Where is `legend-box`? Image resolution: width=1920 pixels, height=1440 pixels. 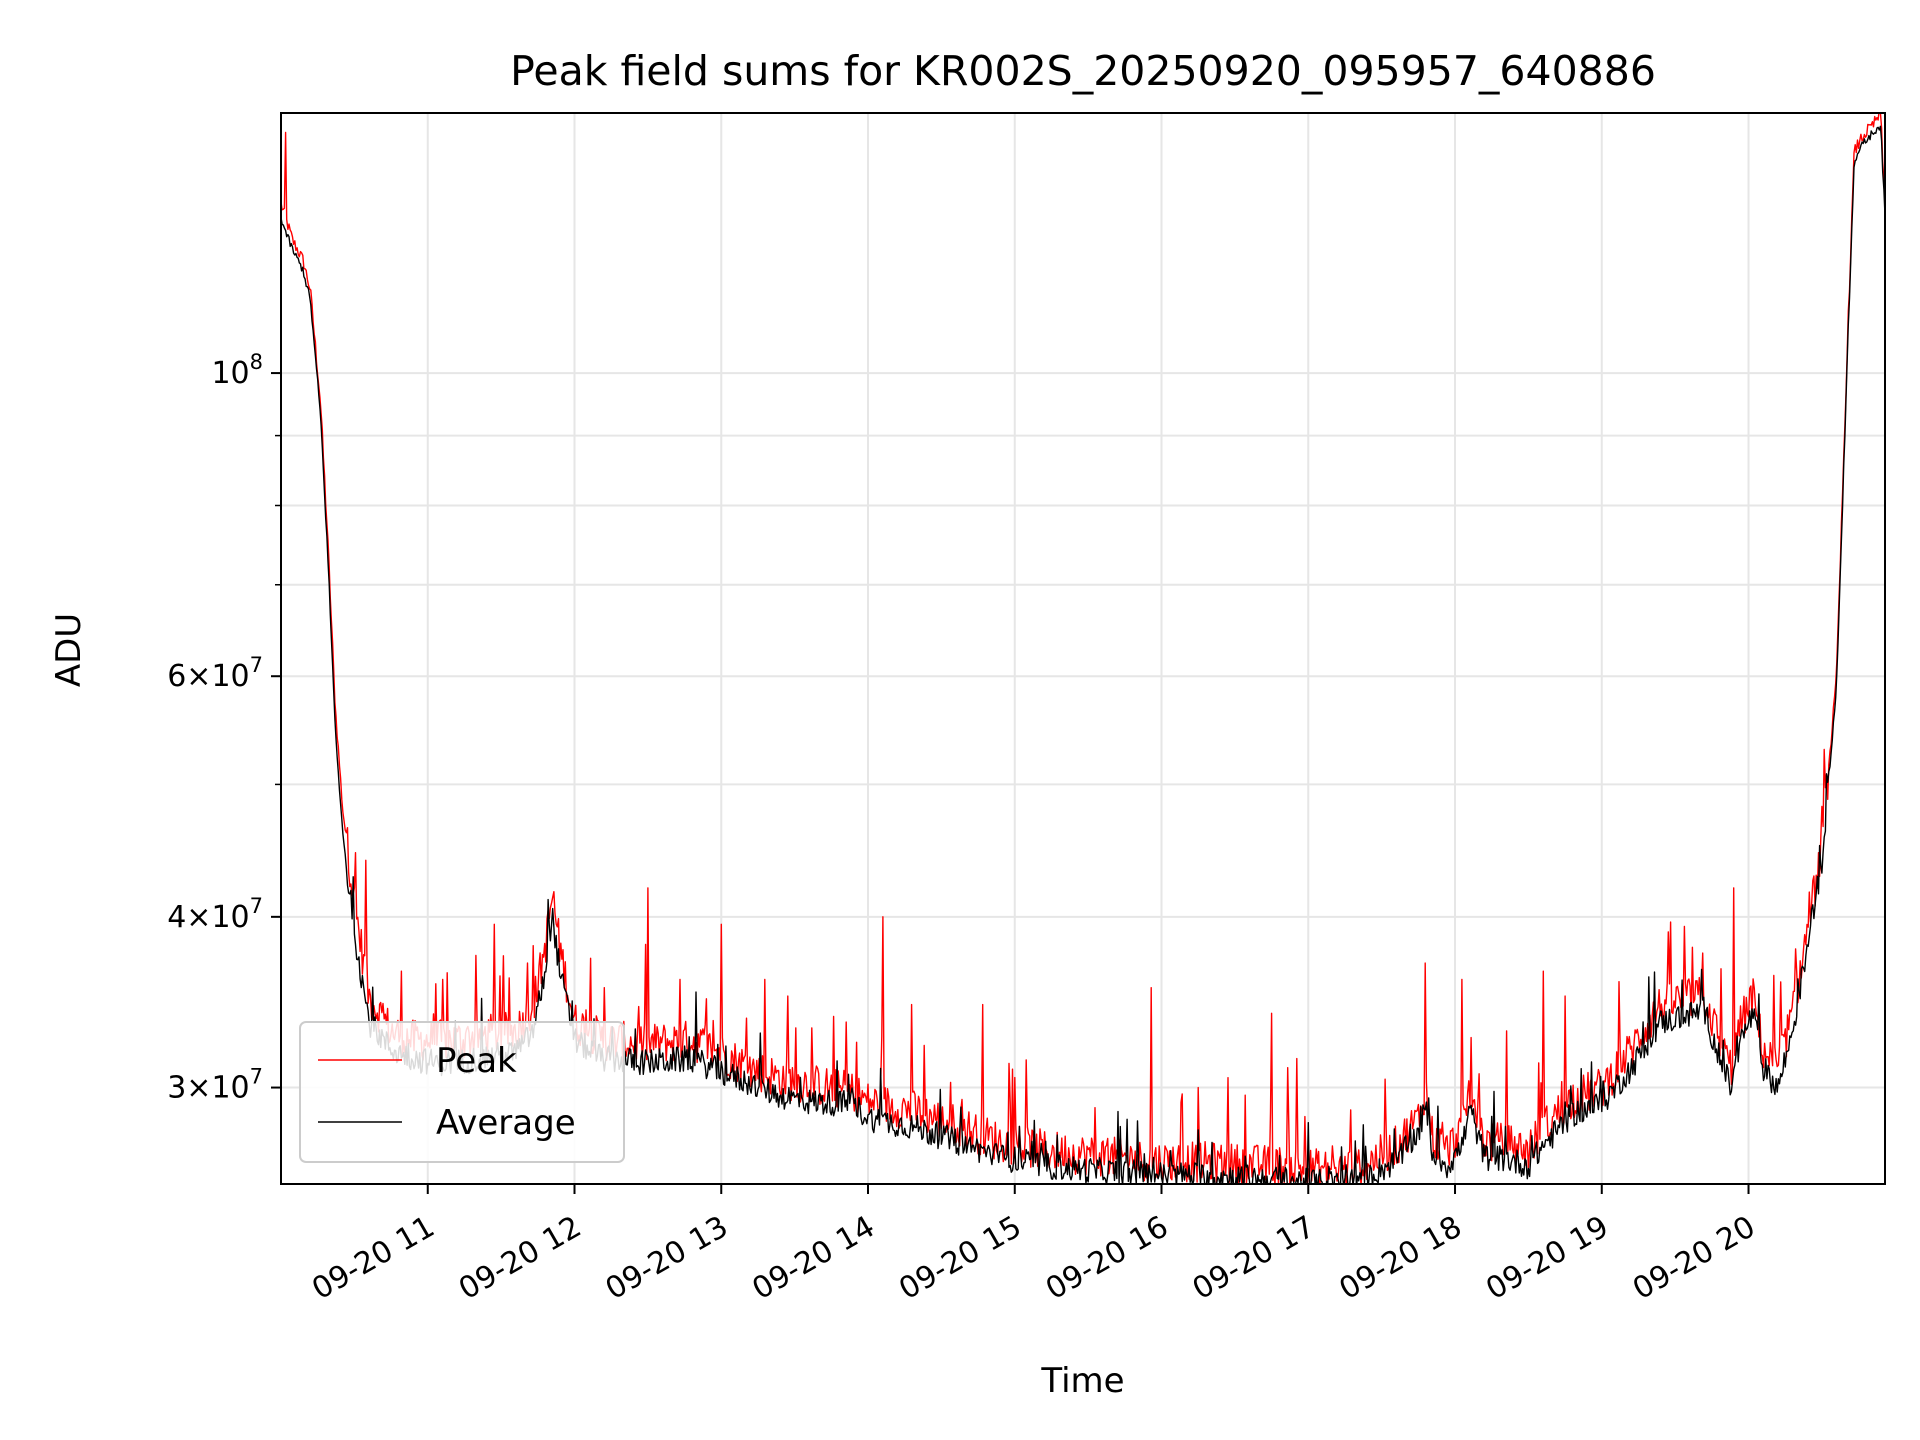
legend-box is located at coordinates (462, 1092).